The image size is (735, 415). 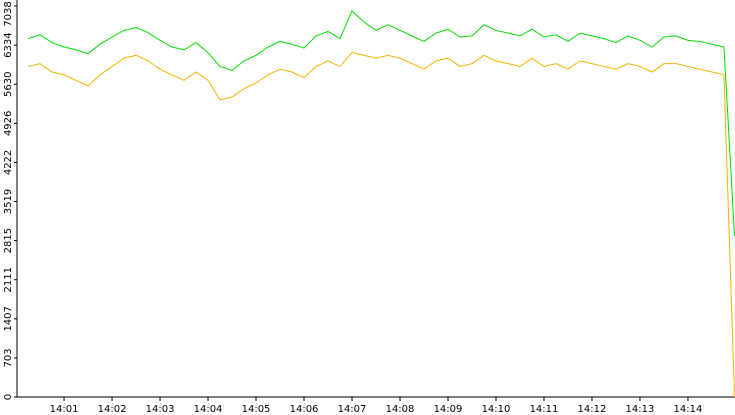 I want to click on y-tick-label: 2815, so click(x=8, y=240).